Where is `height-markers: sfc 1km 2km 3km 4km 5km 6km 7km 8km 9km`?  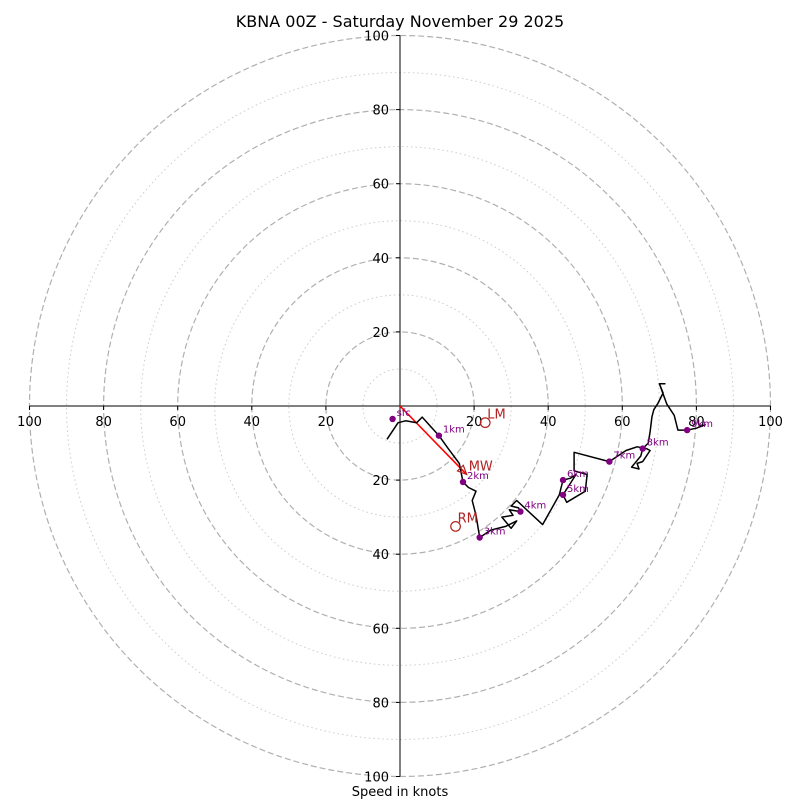
height-markers: sfc 1km 2km 3km 4km 5km 6km 7km 8km 9km is located at coordinates (551, 474).